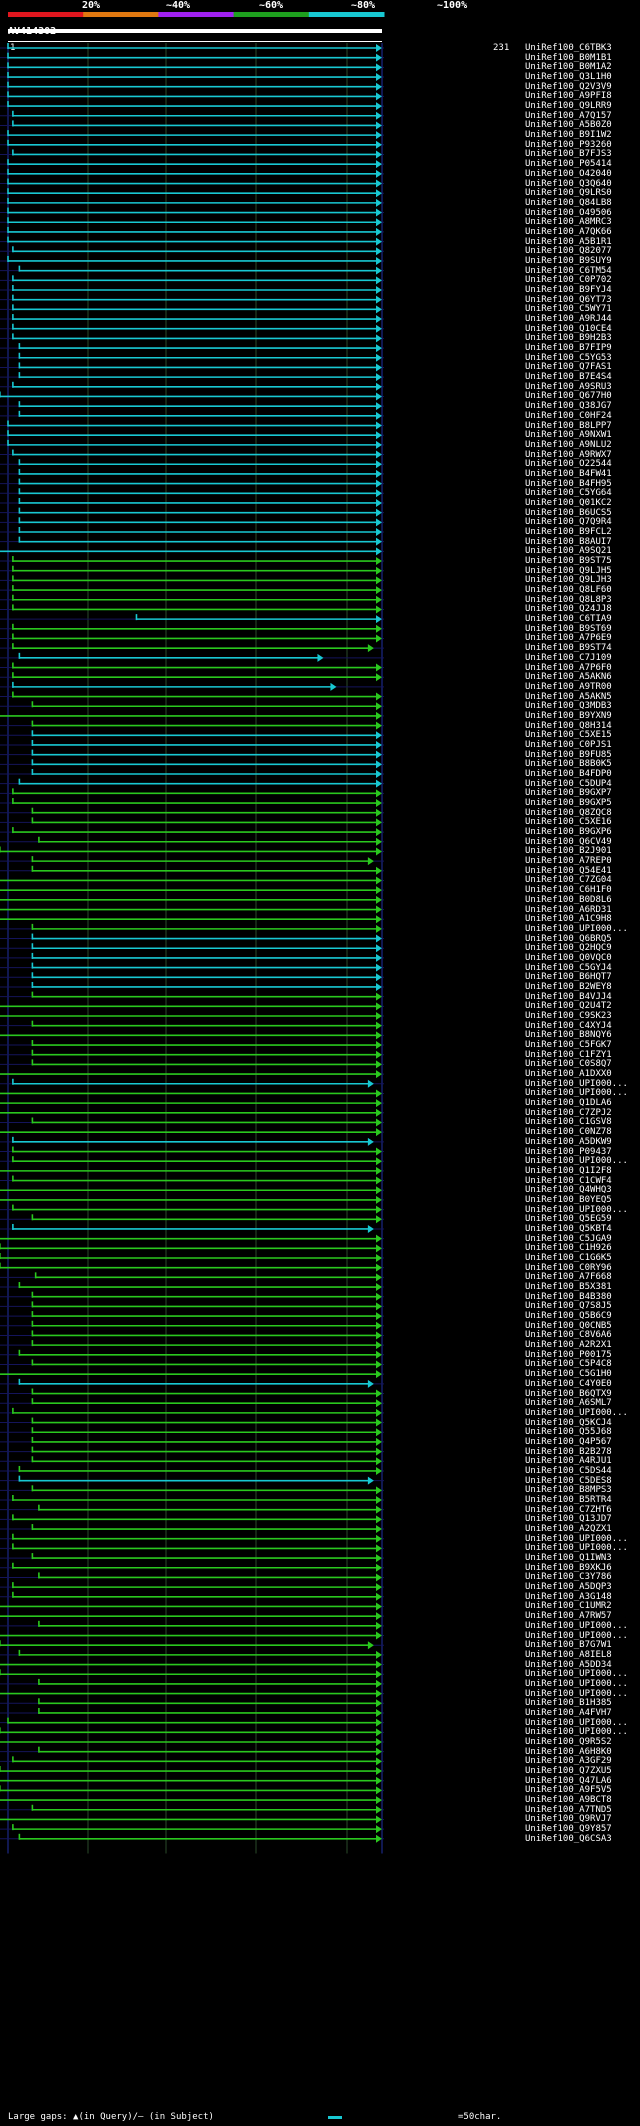 This screenshot has width=640, height=2126. I want to click on hit-label: UniRef100_Q8L8P3, so click(568, 599).